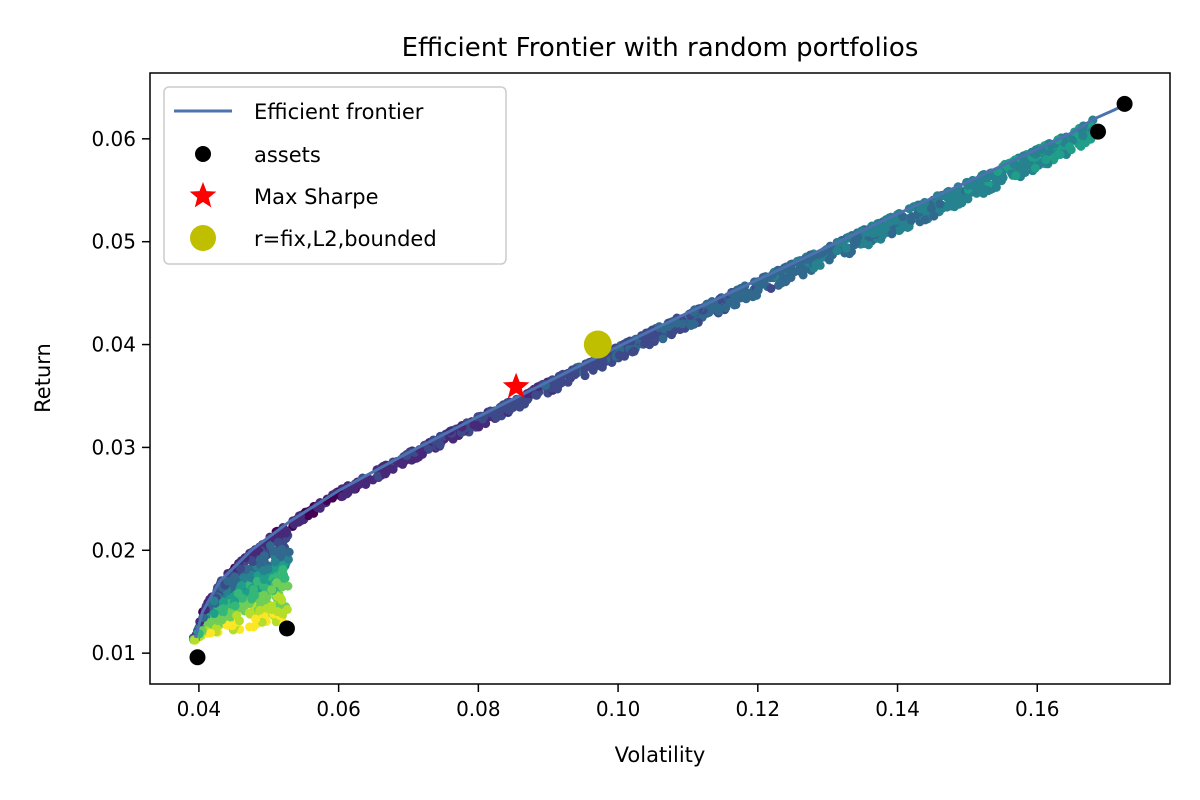 The image size is (1200, 800). What do you see at coordinates (316, 197) in the screenshot?
I see `legend-label-max-sharpe: Max Sharpe` at bounding box center [316, 197].